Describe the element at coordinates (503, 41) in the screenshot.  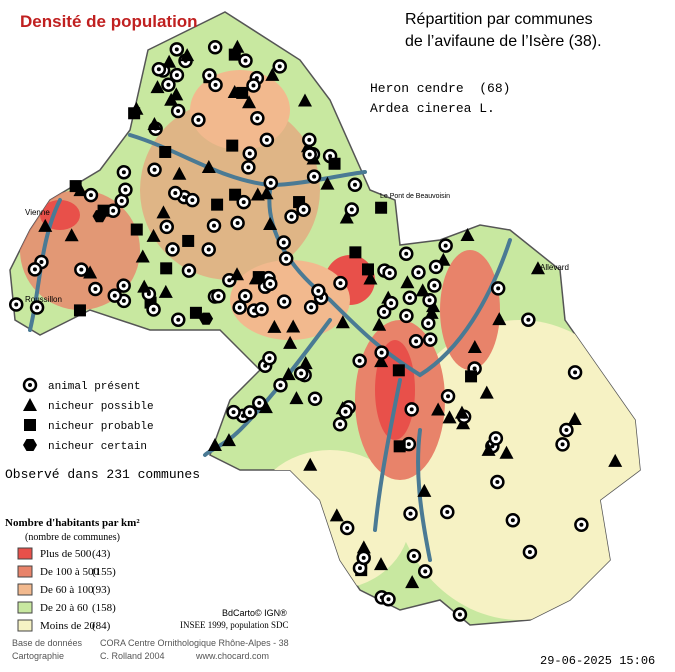
I see `subtitle-line: de l’avifaune de l’Isère (38).` at that location.